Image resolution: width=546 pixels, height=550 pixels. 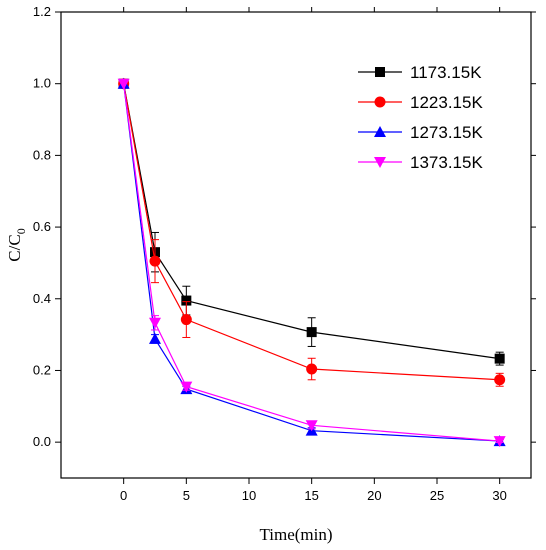 What do you see at coordinates (374, 495) in the screenshot?
I see `x-tick-label: 20` at bounding box center [374, 495].